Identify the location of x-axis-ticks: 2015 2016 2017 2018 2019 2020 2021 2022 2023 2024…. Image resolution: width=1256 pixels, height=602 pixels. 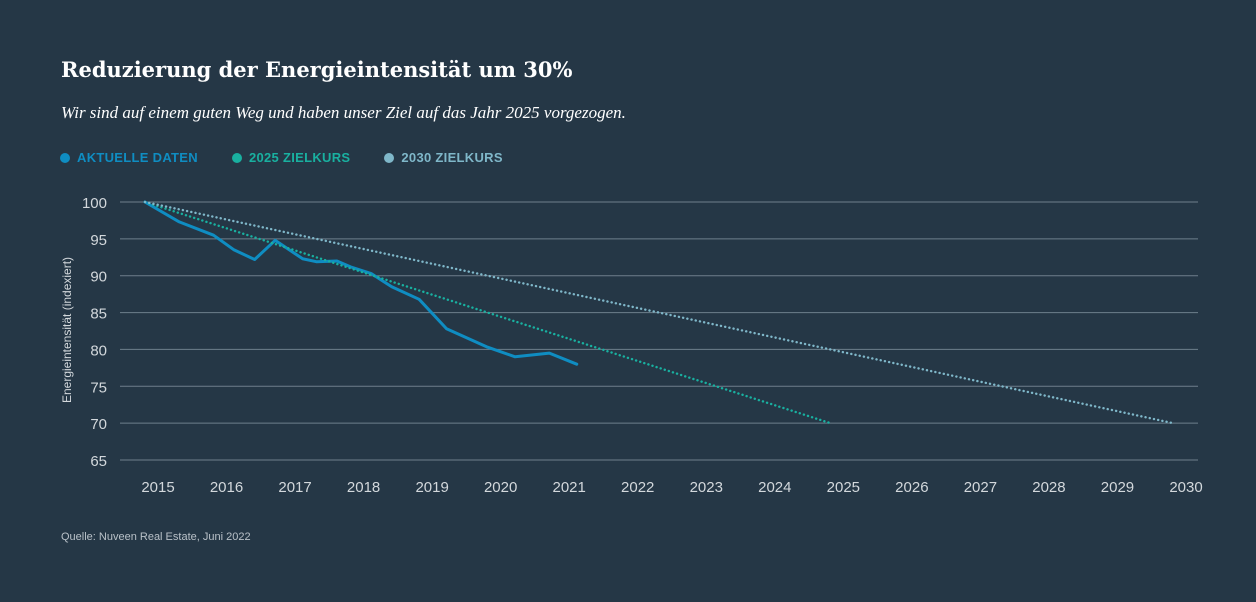
(671, 487).